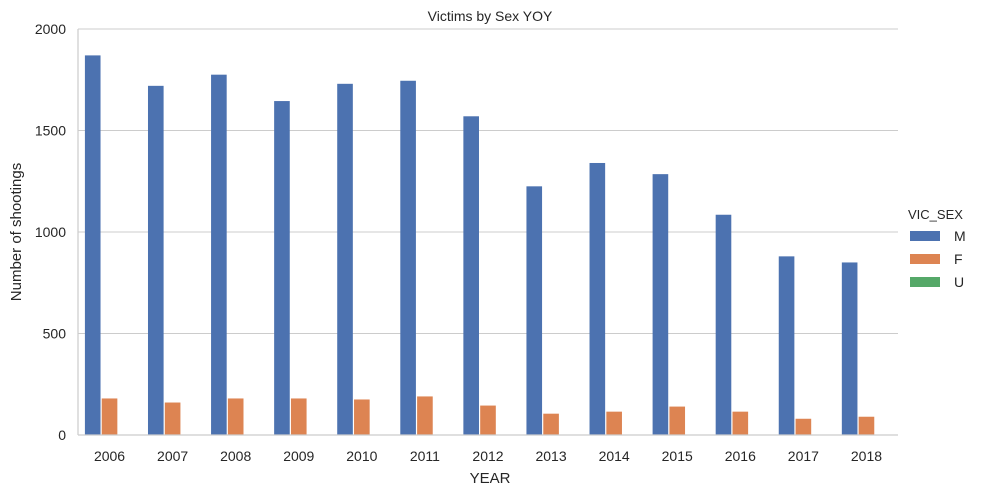 This screenshot has width=982, height=495. Describe the element at coordinates (937, 248) in the screenshot. I see `legend: VIC_SEX MFU` at that location.